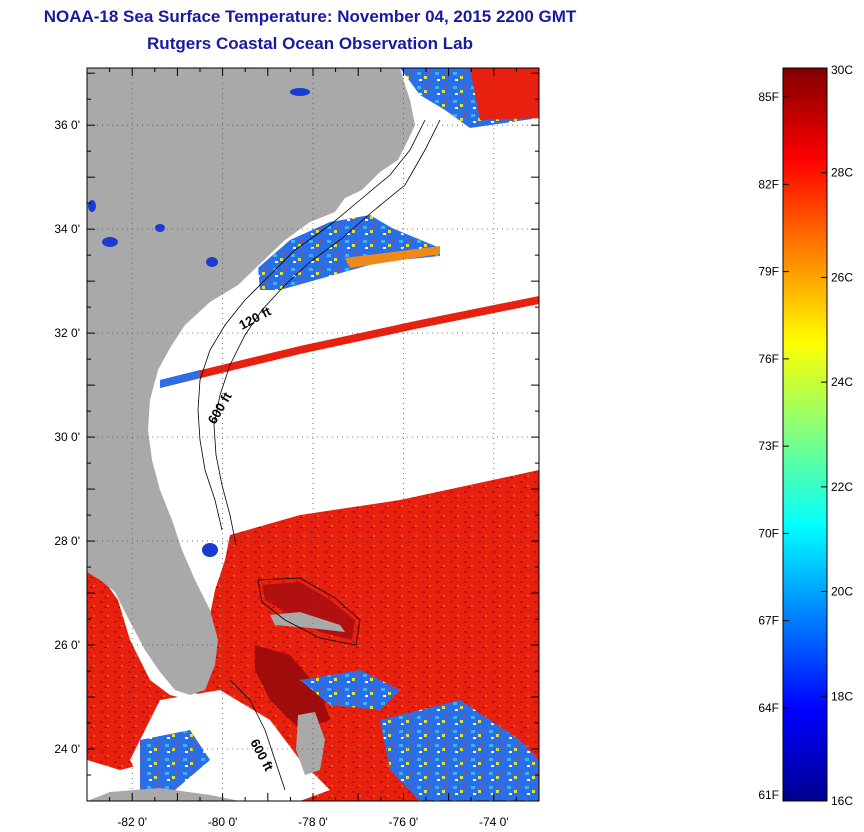 The width and height of the screenshot is (864, 832). I want to click on contour-120ft, so click(311, 325).